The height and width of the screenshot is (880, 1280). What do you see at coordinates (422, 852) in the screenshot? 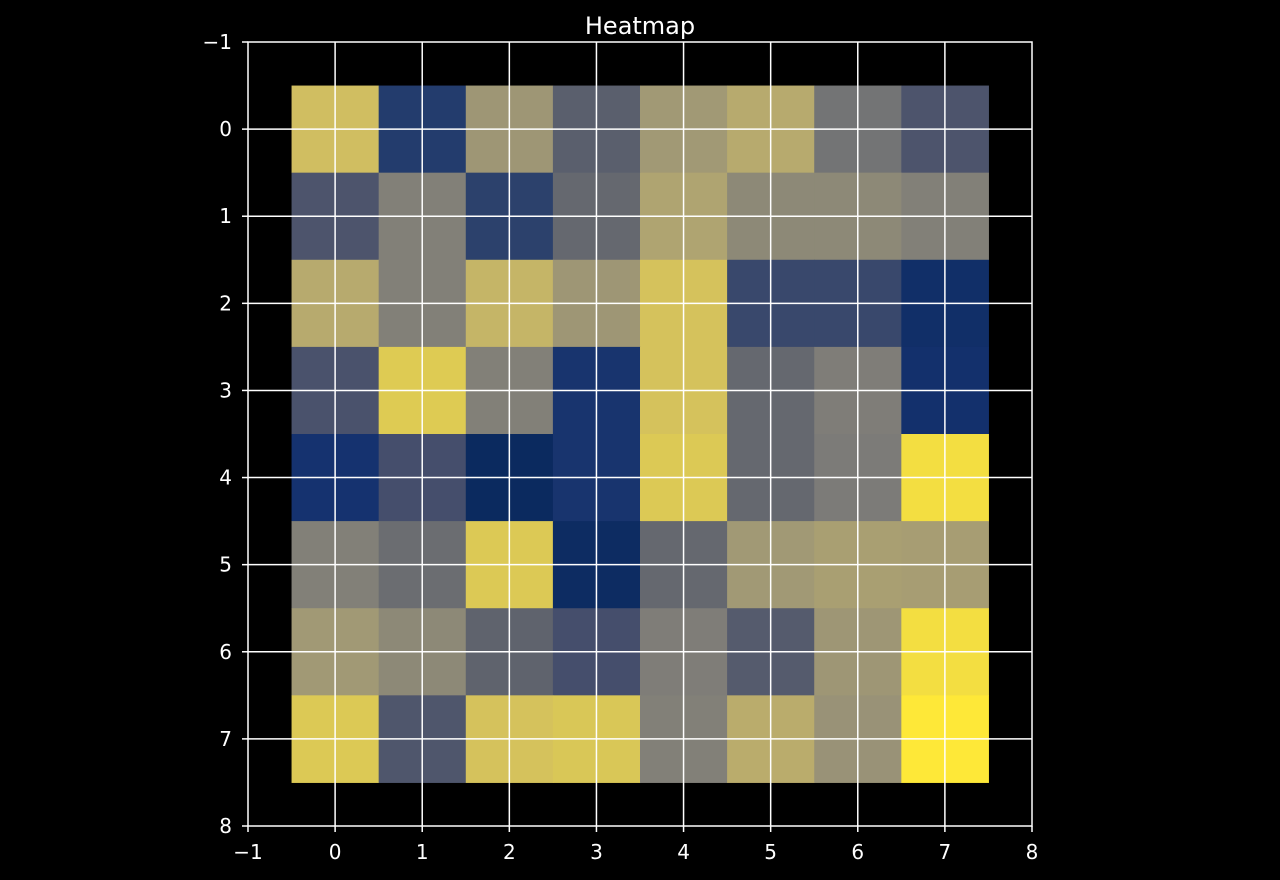
I see `x-tick-label: 1` at bounding box center [422, 852].